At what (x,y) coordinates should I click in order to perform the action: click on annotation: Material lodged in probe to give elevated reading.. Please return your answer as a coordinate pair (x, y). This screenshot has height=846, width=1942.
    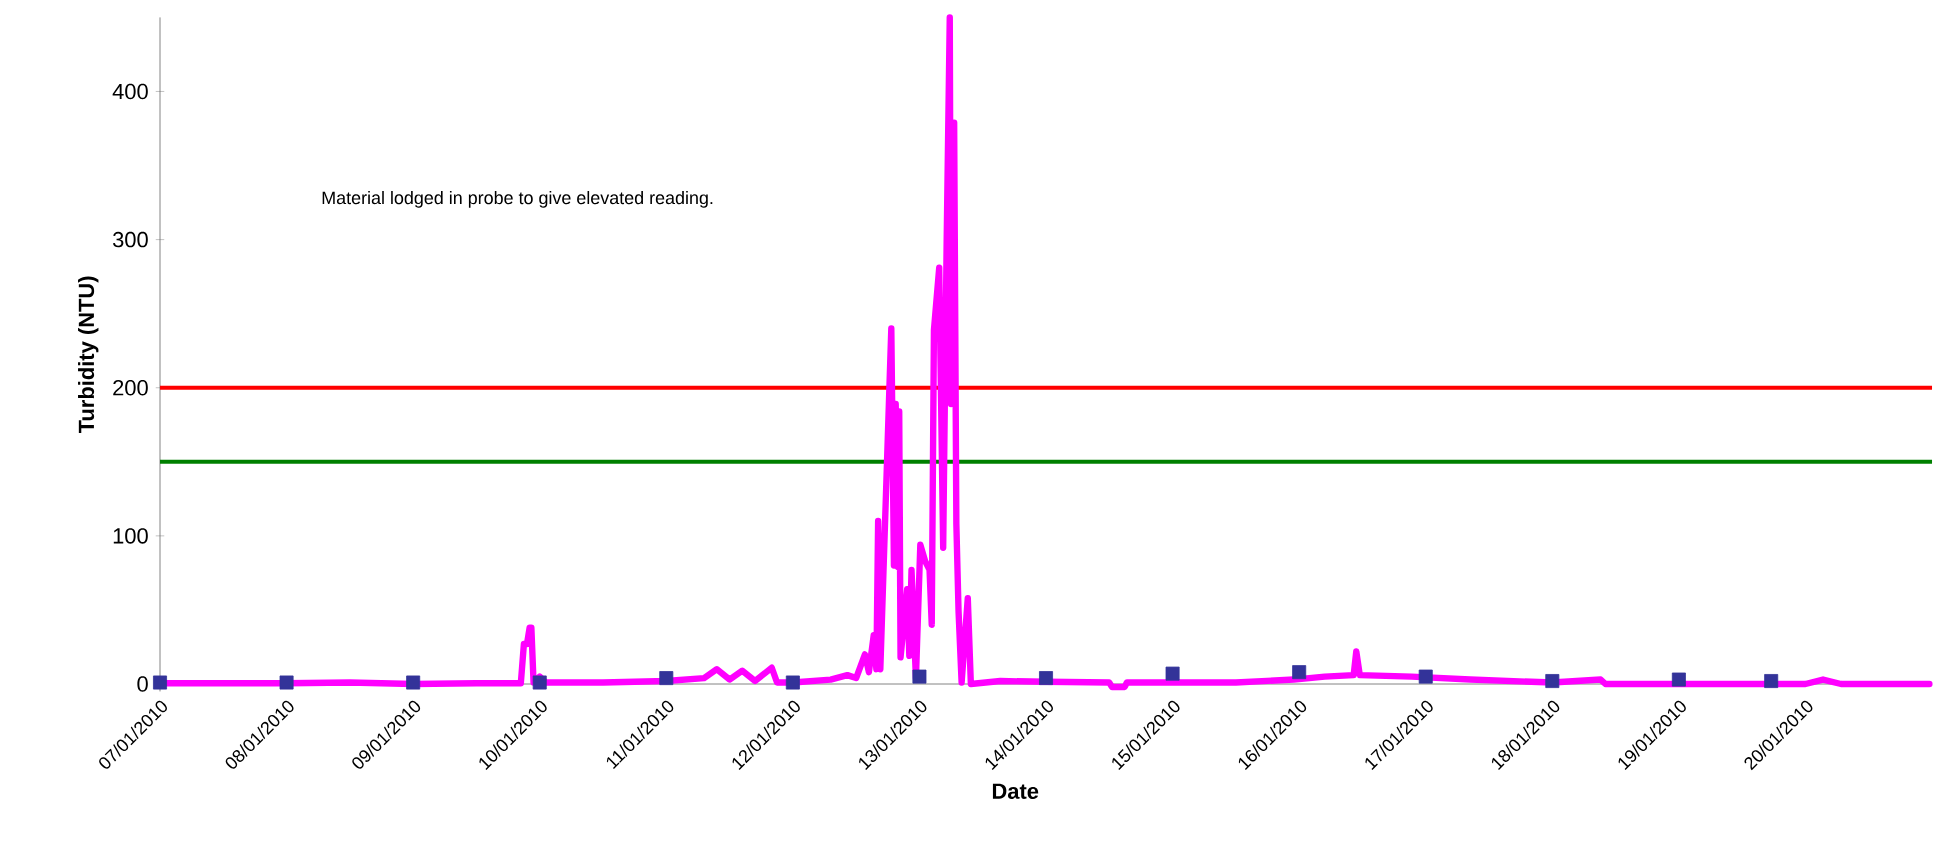
    Looking at the image, I should click on (517, 199).